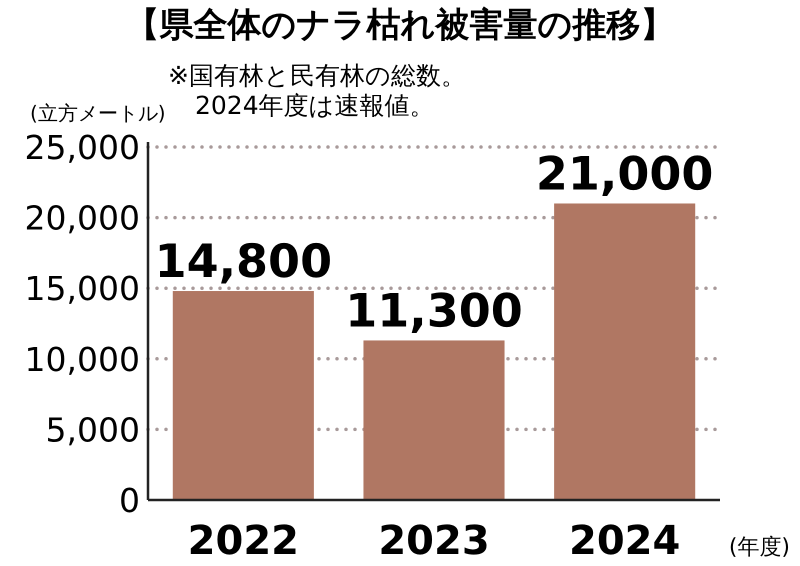 The image size is (800, 566). Describe the element at coordinates (243, 541) in the screenshot. I see `x-tick-label: 2022` at that location.